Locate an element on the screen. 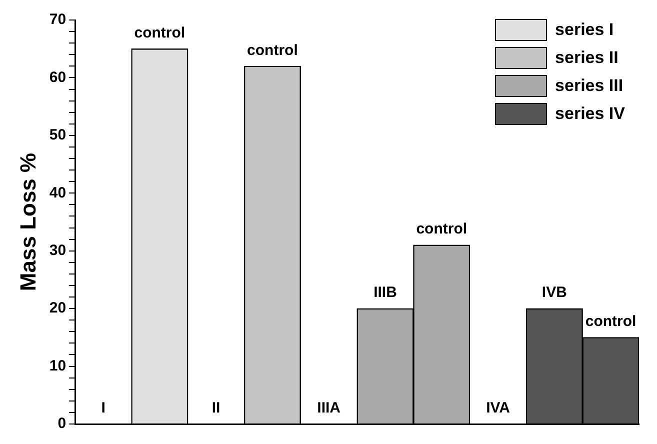  legend-label: series IV is located at coordinates (590, 114).